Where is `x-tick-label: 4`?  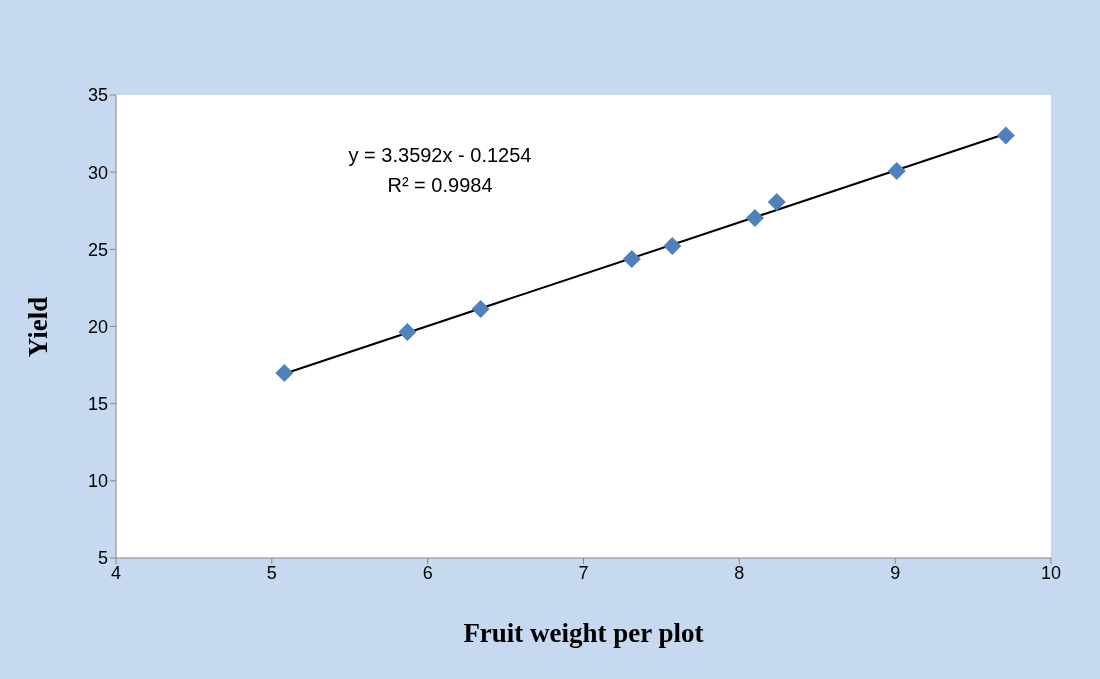
x-tick-label: 4 is located at coordinates (116, 572).